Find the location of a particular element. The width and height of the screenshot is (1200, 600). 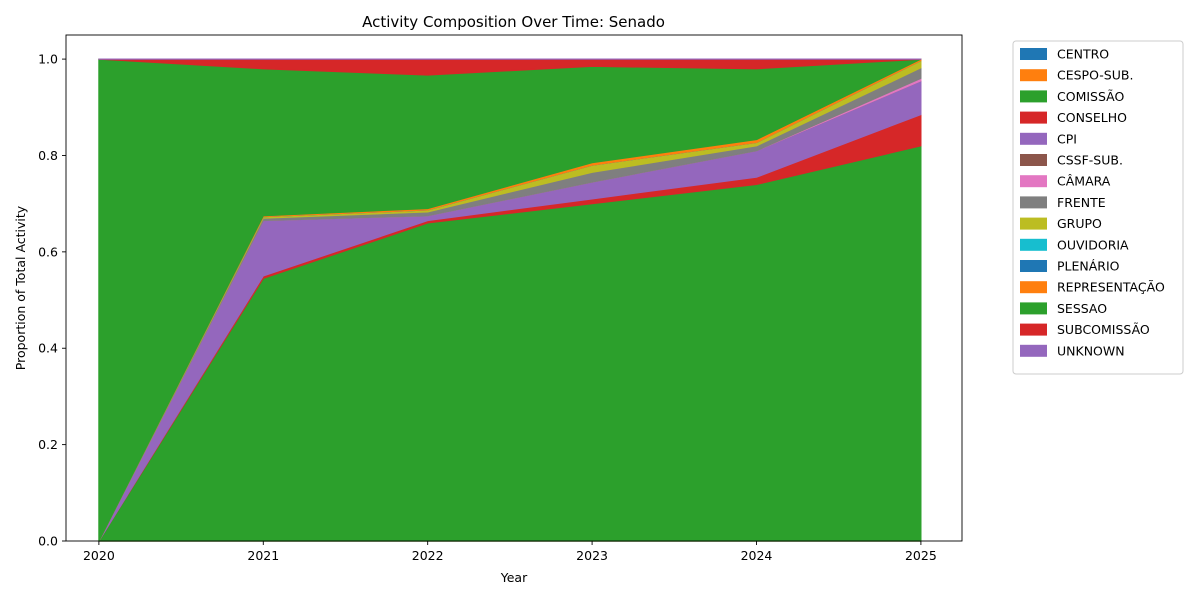

x-tick-label: 2022 is located at coordinates (428, 555).